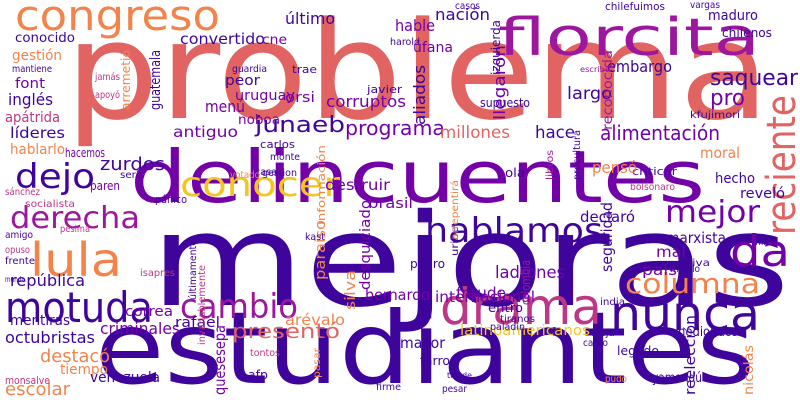 This screenshot has height=400, width=800. What do you see at coordinates (50, 204) in the screenshot?
I see `word: socialista` at bounding box center [50, 204].